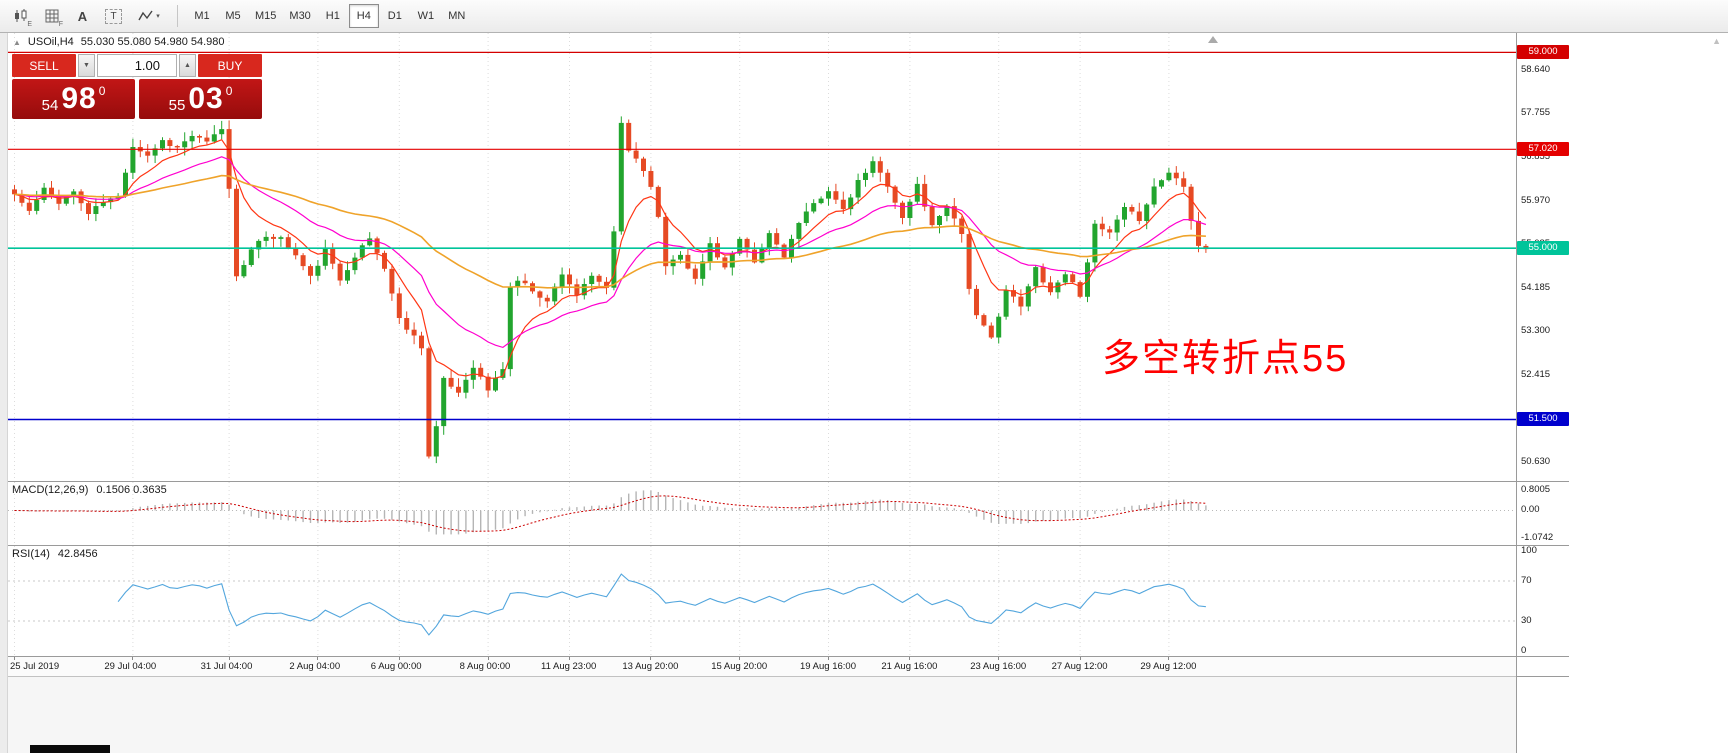 Image resolution: width=1728 pixels, height=753 pixels. What do you see at coordinates (1536, 462) in the screenshot?
I see `price-tick-label: 50.630` at bounding box center [1536, 462].